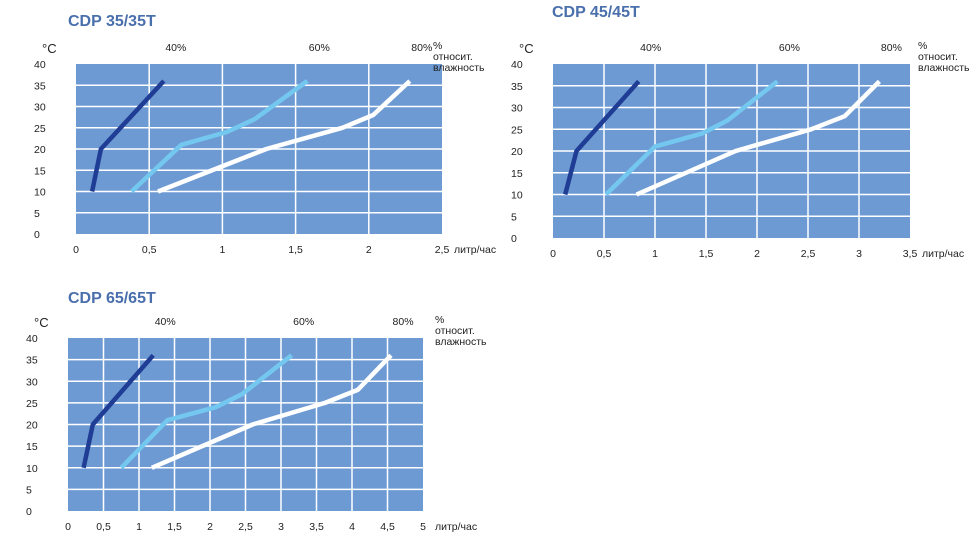  What do you see at coordinates (387, 527) in the screenshot?
I see `x-tick-label: 4,5` at bounding box center [387, 527].